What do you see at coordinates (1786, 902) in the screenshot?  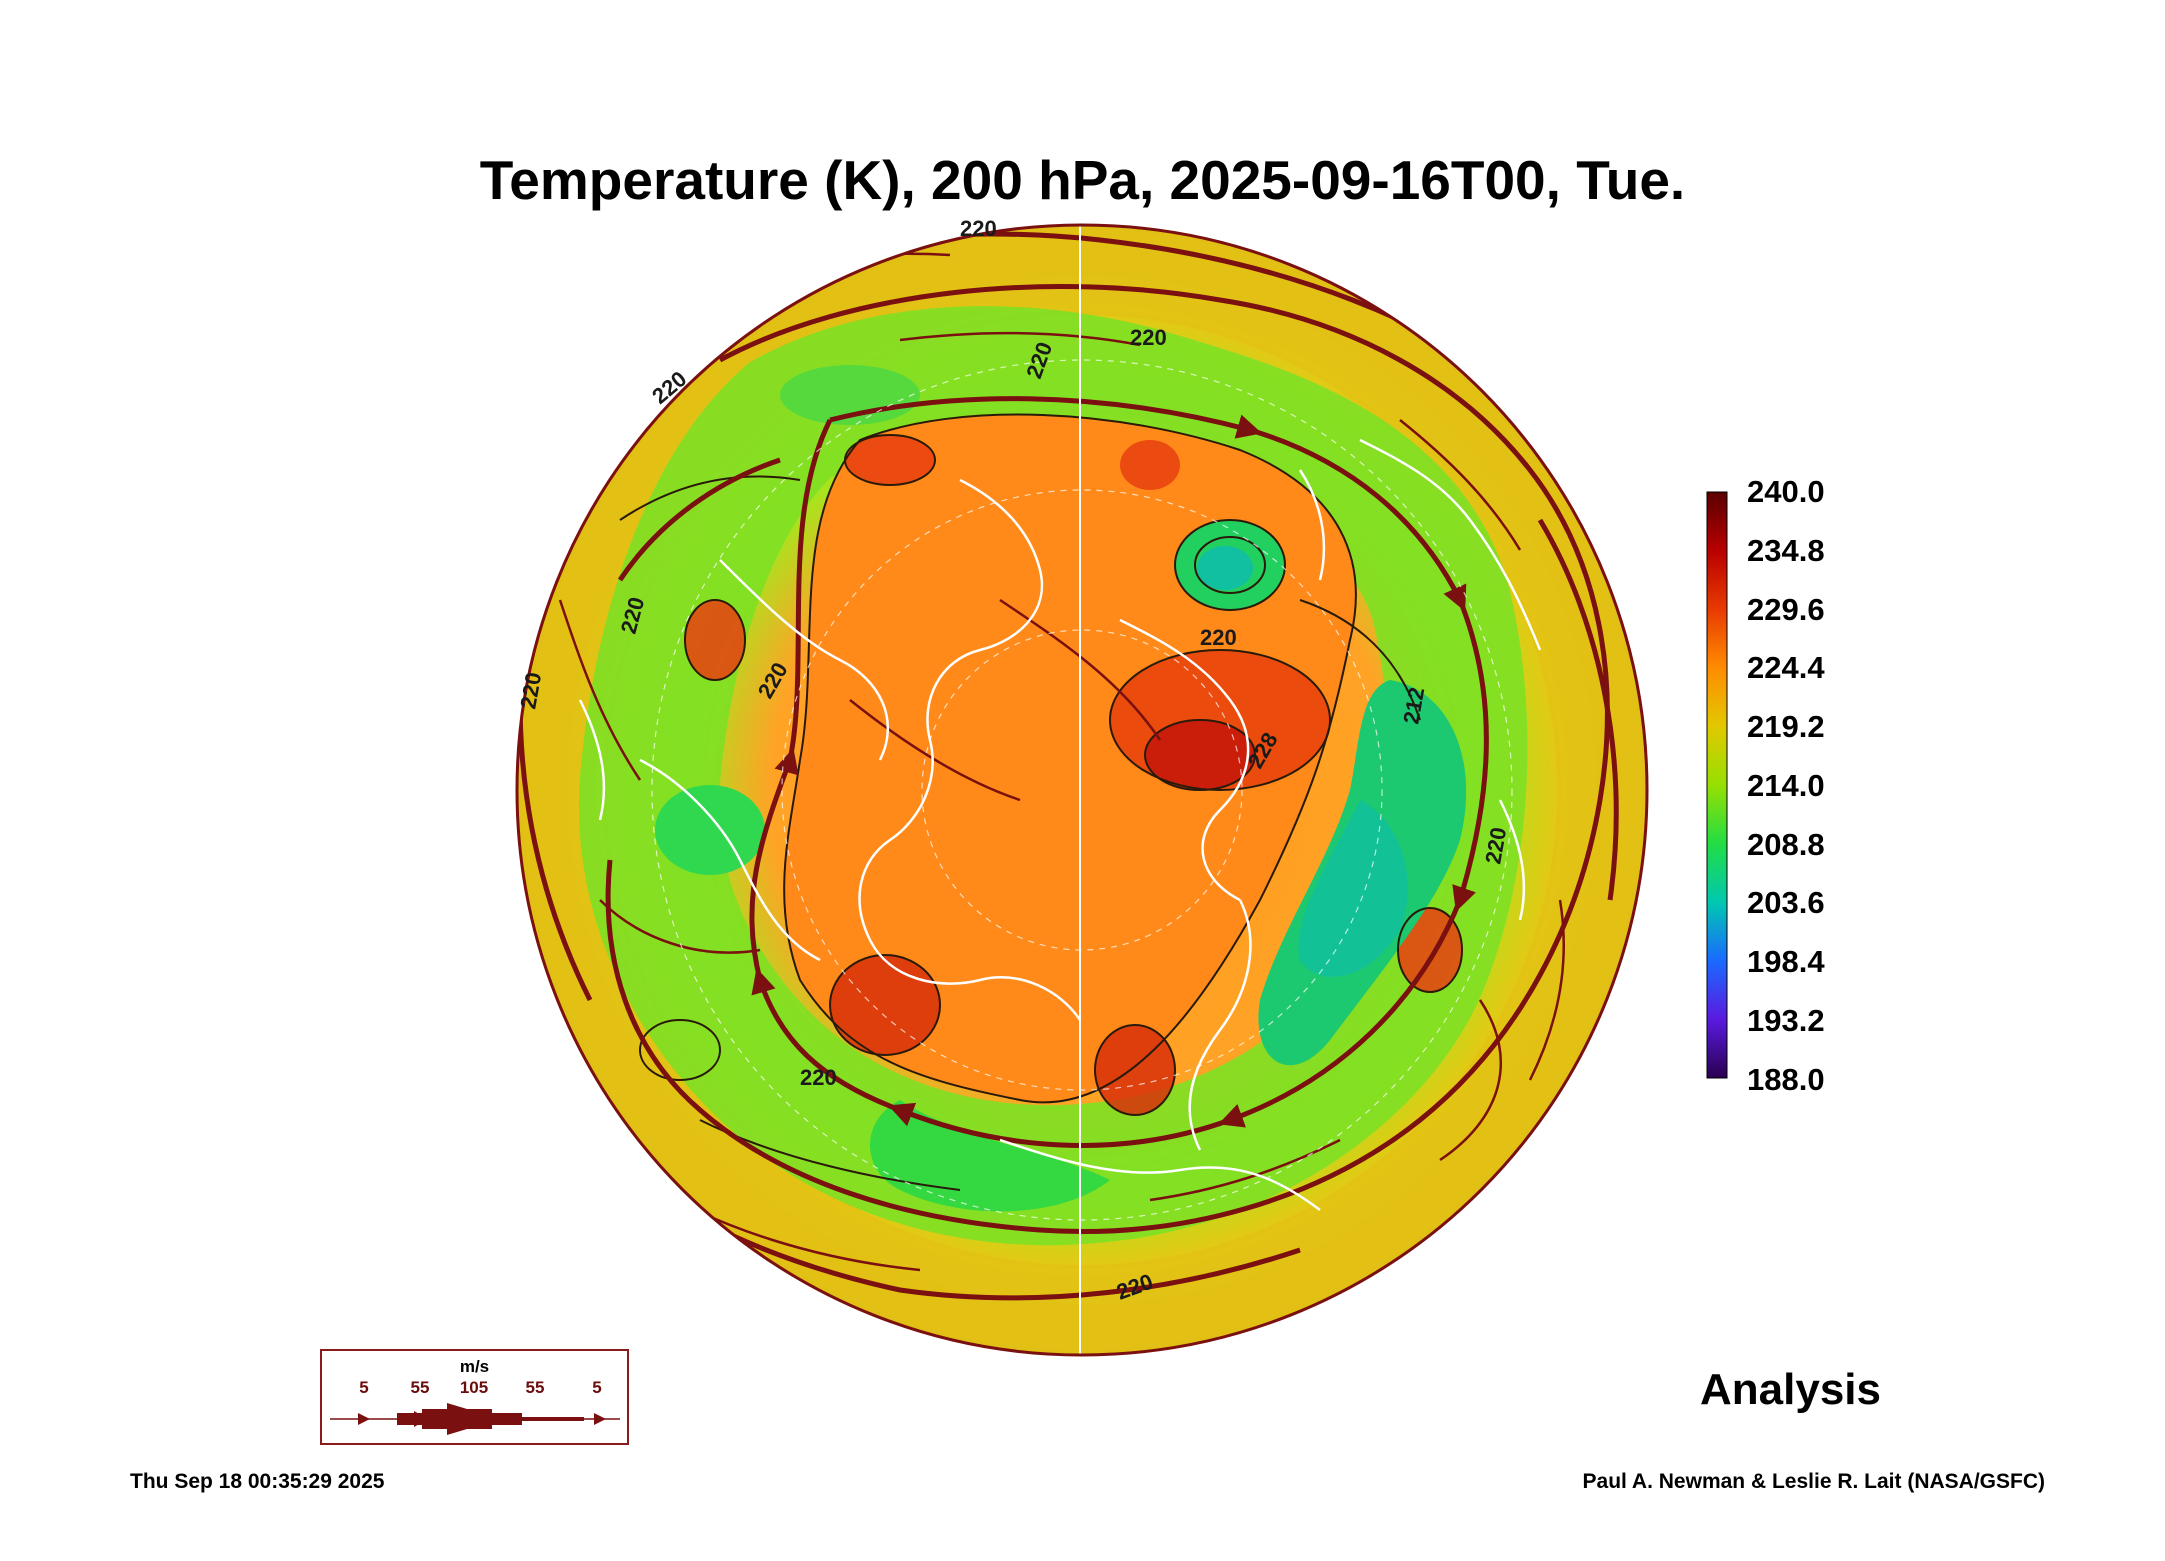 I see `colorbar-label: 203.6` at bounding box center [1786, 902].